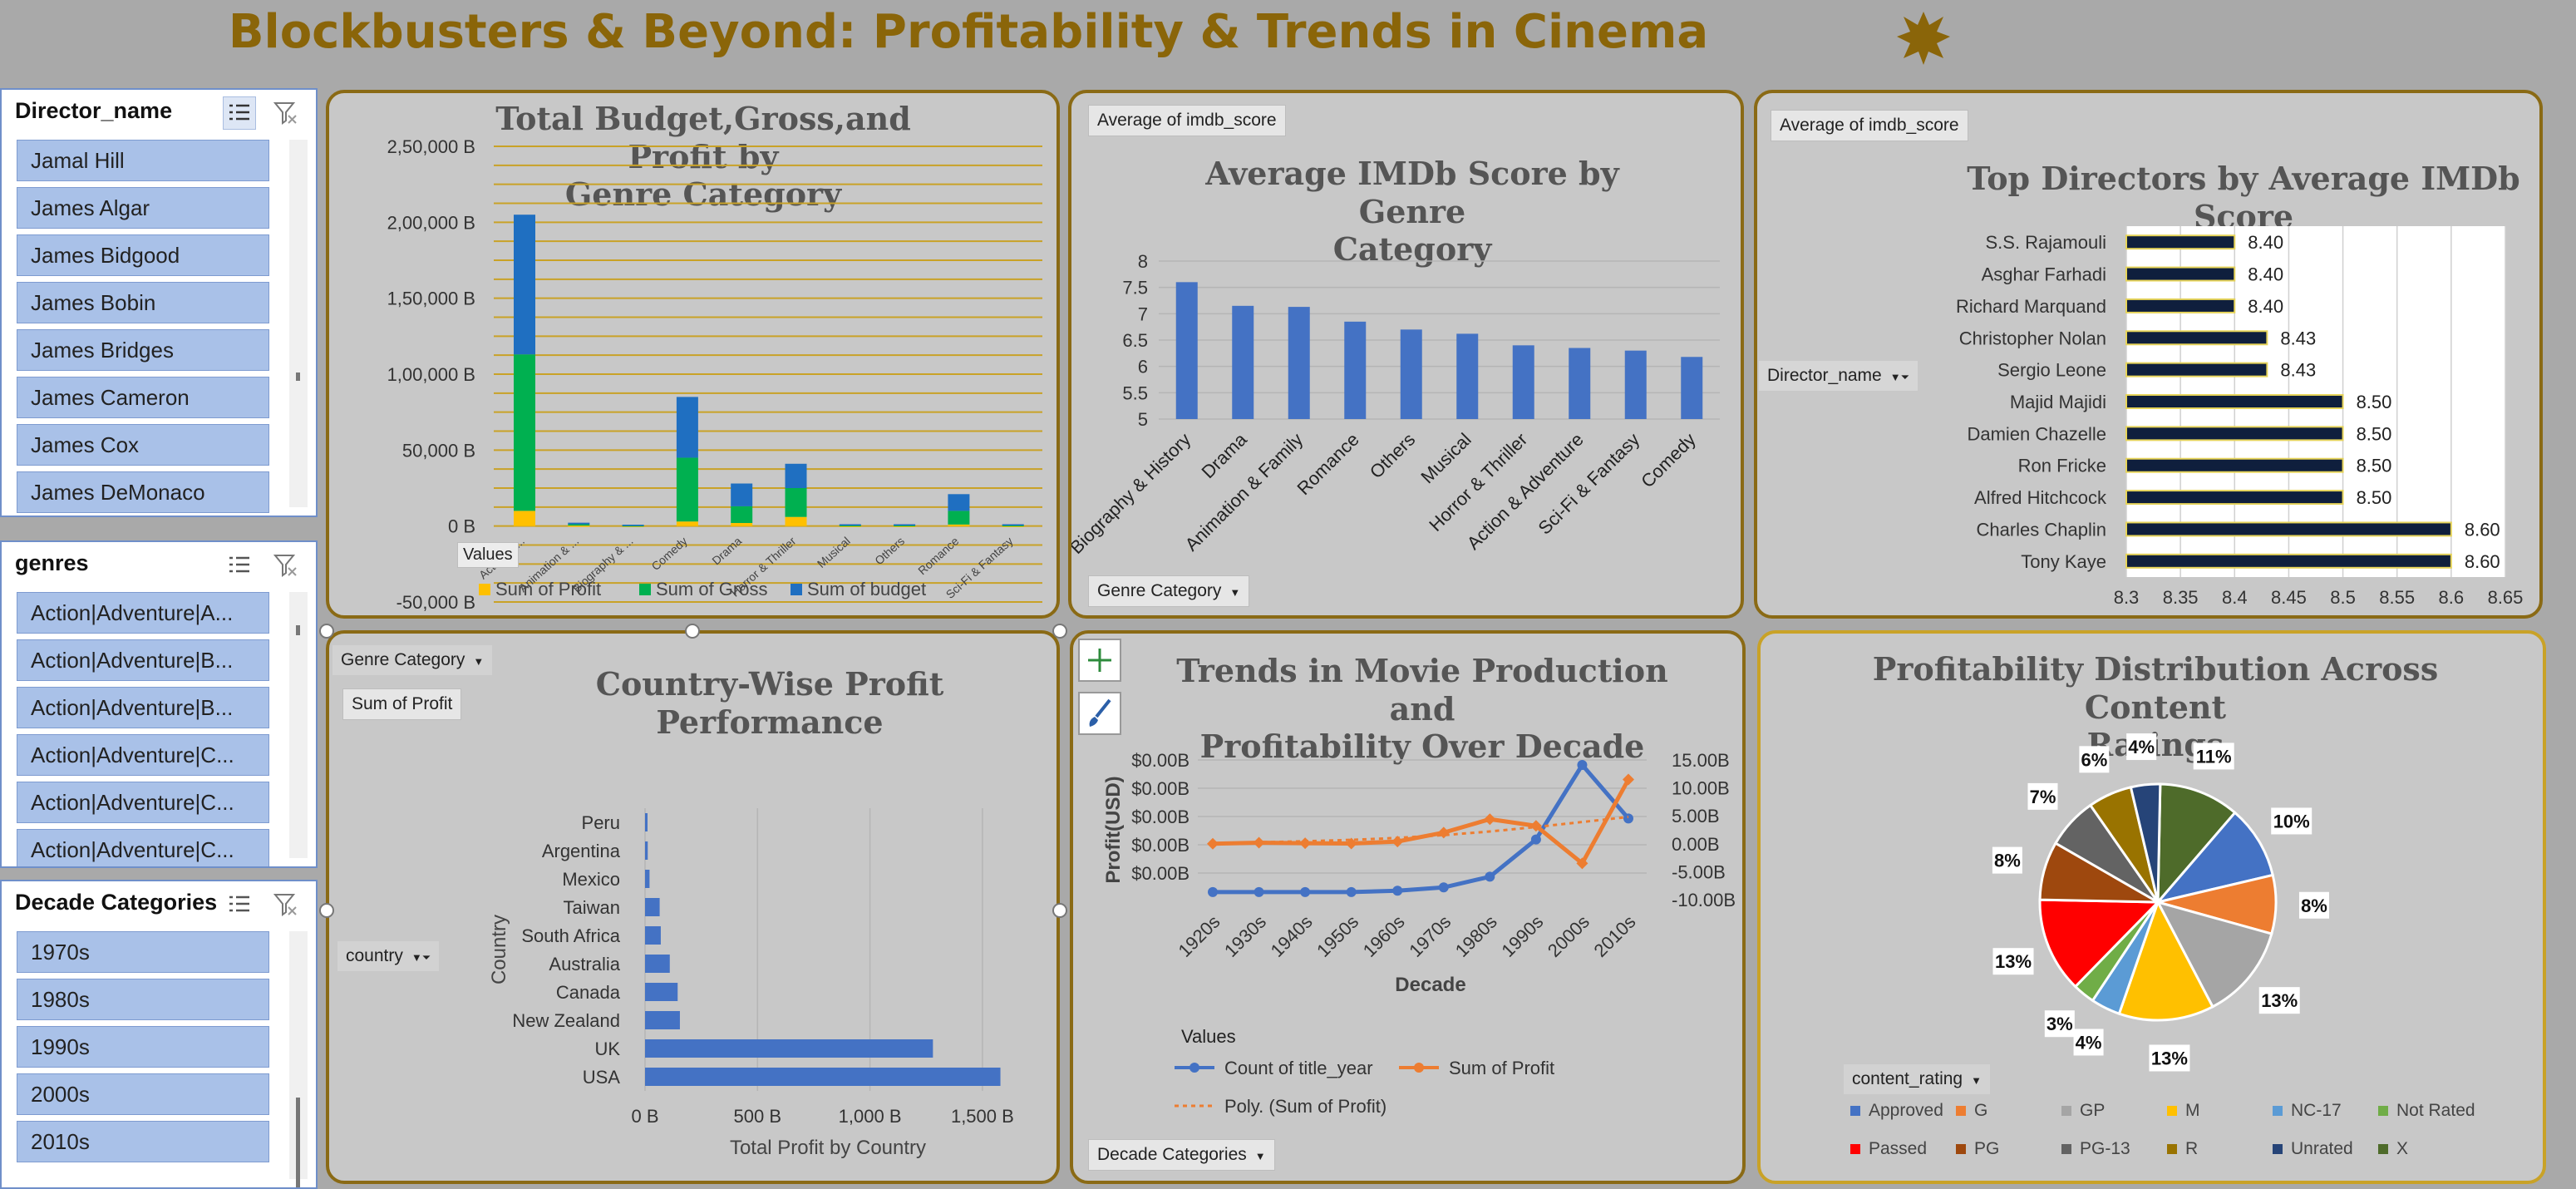  What do you see at coordinates (2041, 529) in the screenshot?
I see `y-tick-label: Charles Chaplin` at bounding box center [2041, 529].